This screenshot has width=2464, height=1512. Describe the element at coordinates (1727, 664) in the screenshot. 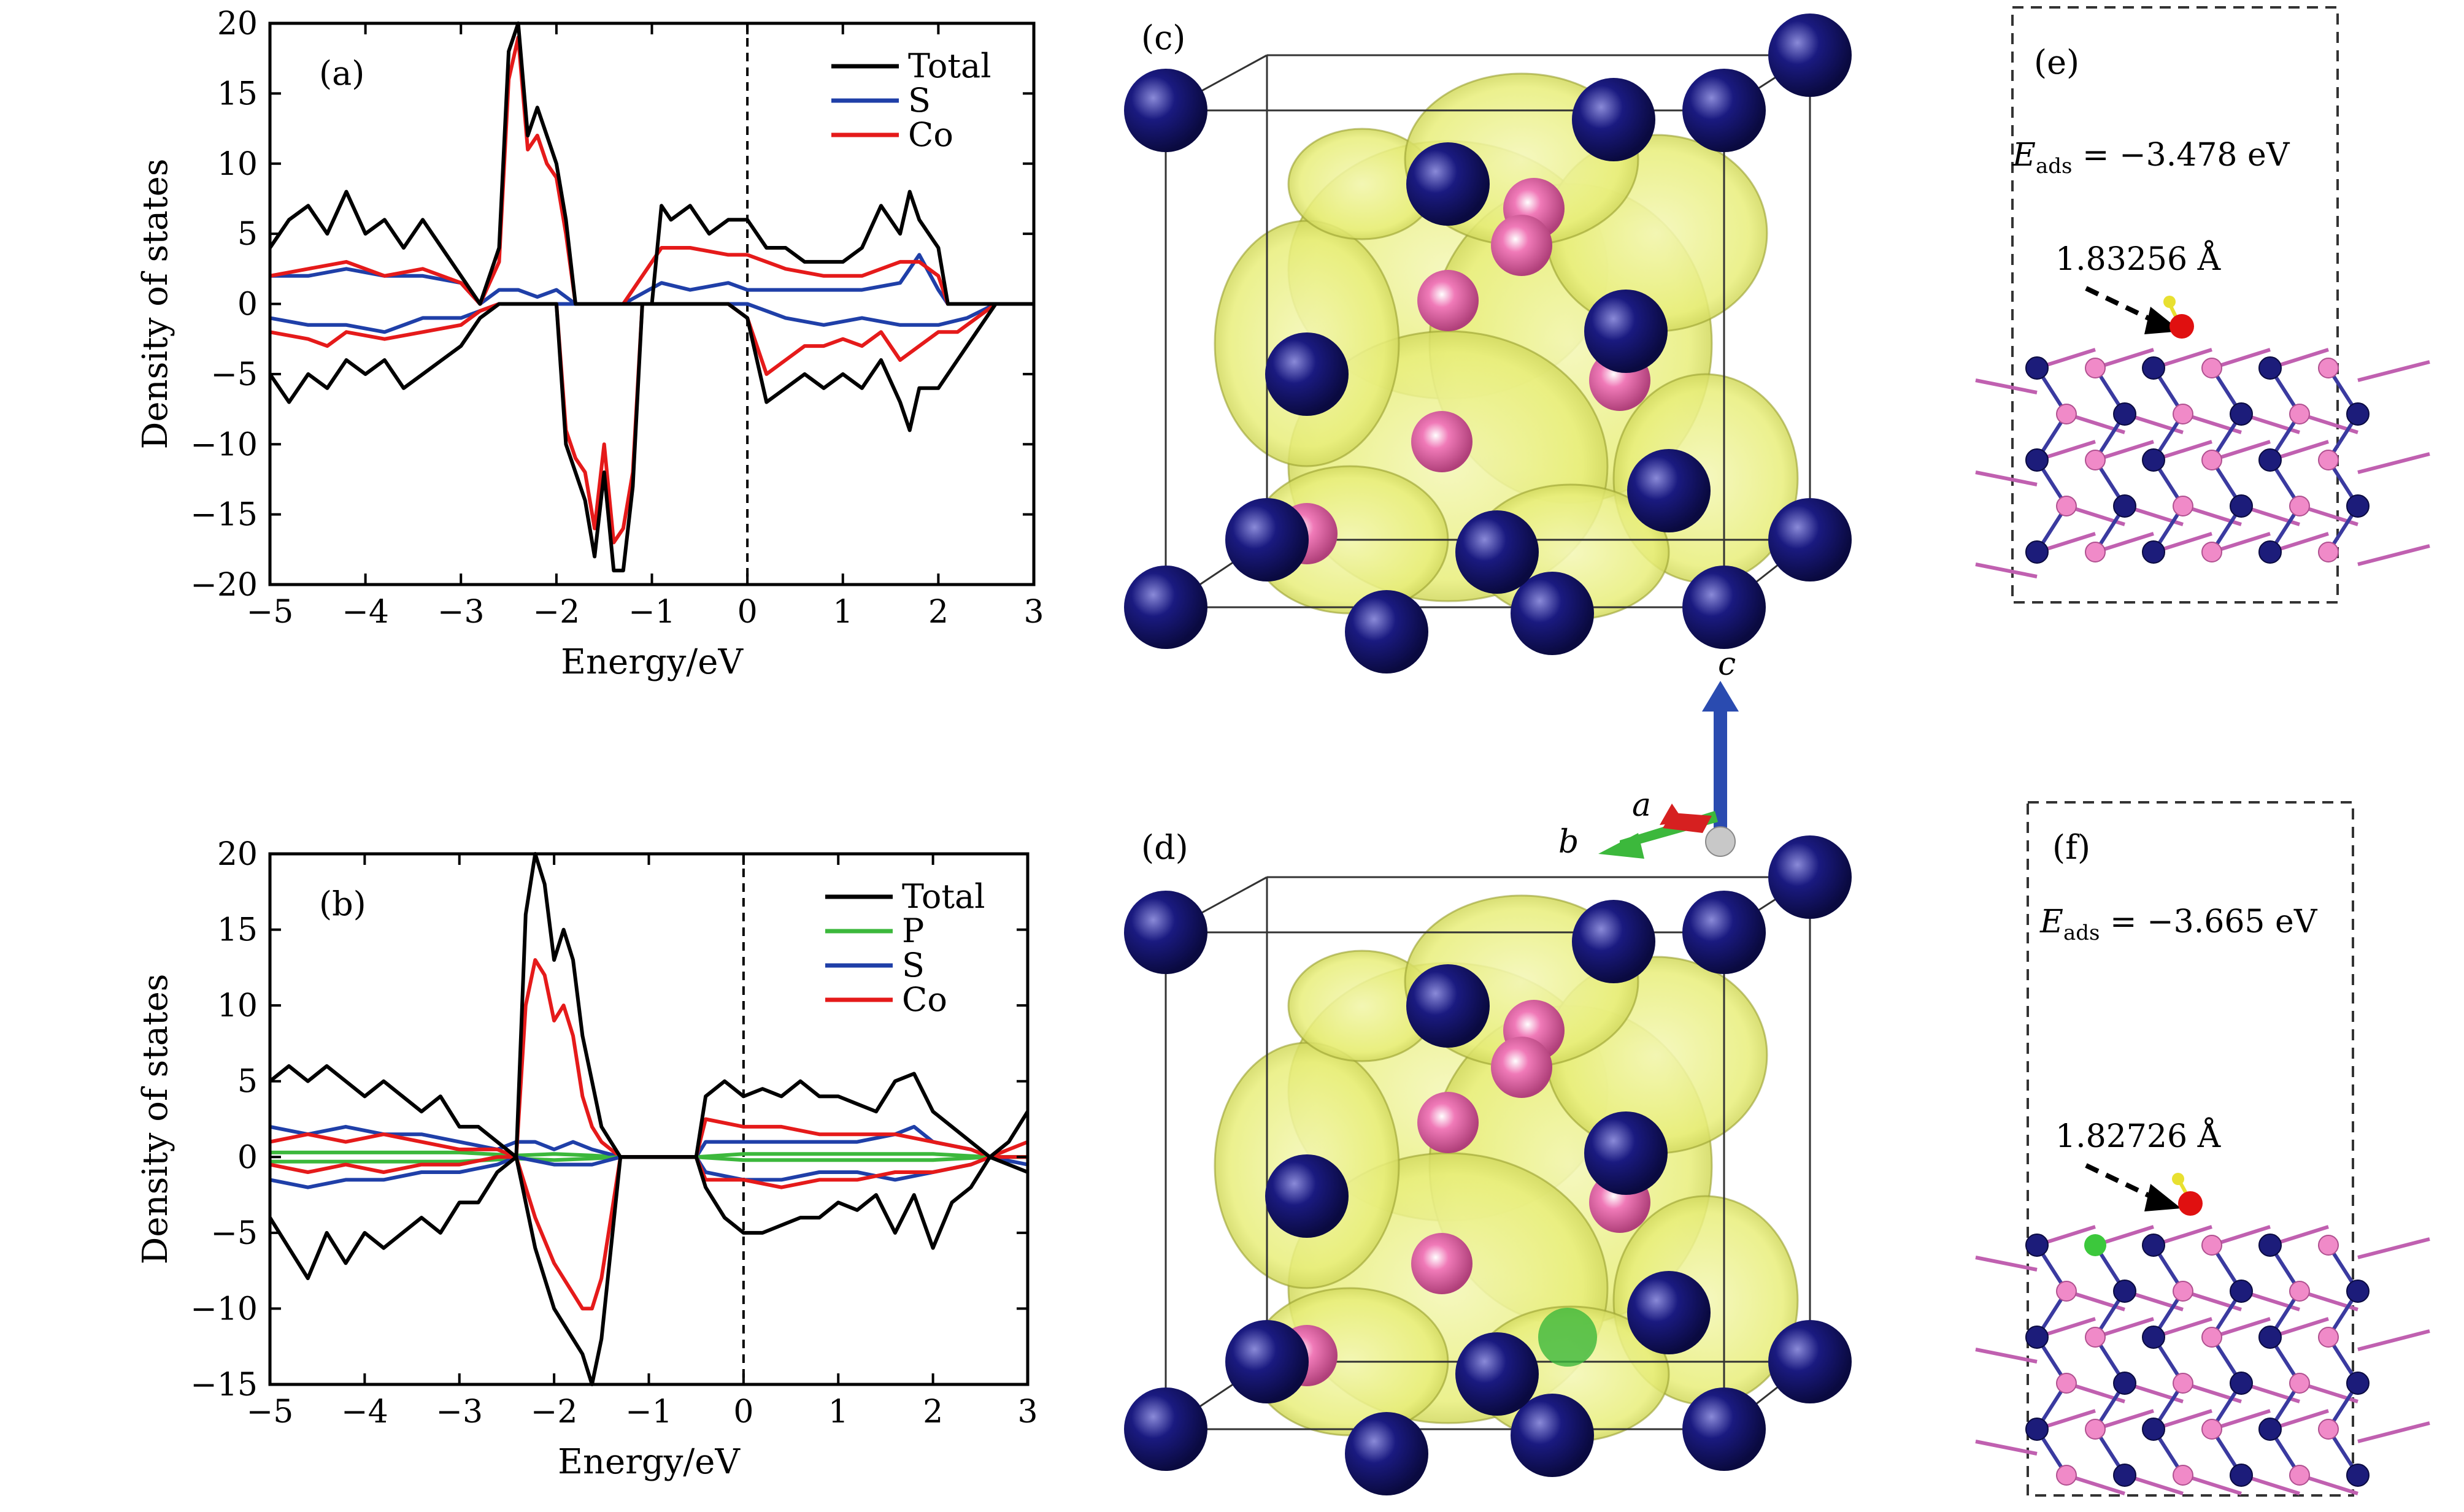

I see `c-axis-label: c` at that location.